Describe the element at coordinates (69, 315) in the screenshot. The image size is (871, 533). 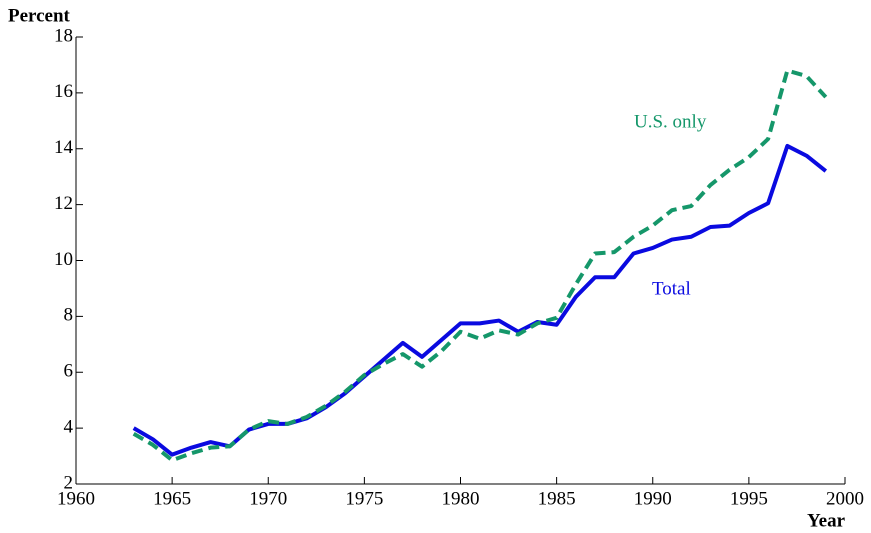
I see `y-tick-label: 8` at that location.